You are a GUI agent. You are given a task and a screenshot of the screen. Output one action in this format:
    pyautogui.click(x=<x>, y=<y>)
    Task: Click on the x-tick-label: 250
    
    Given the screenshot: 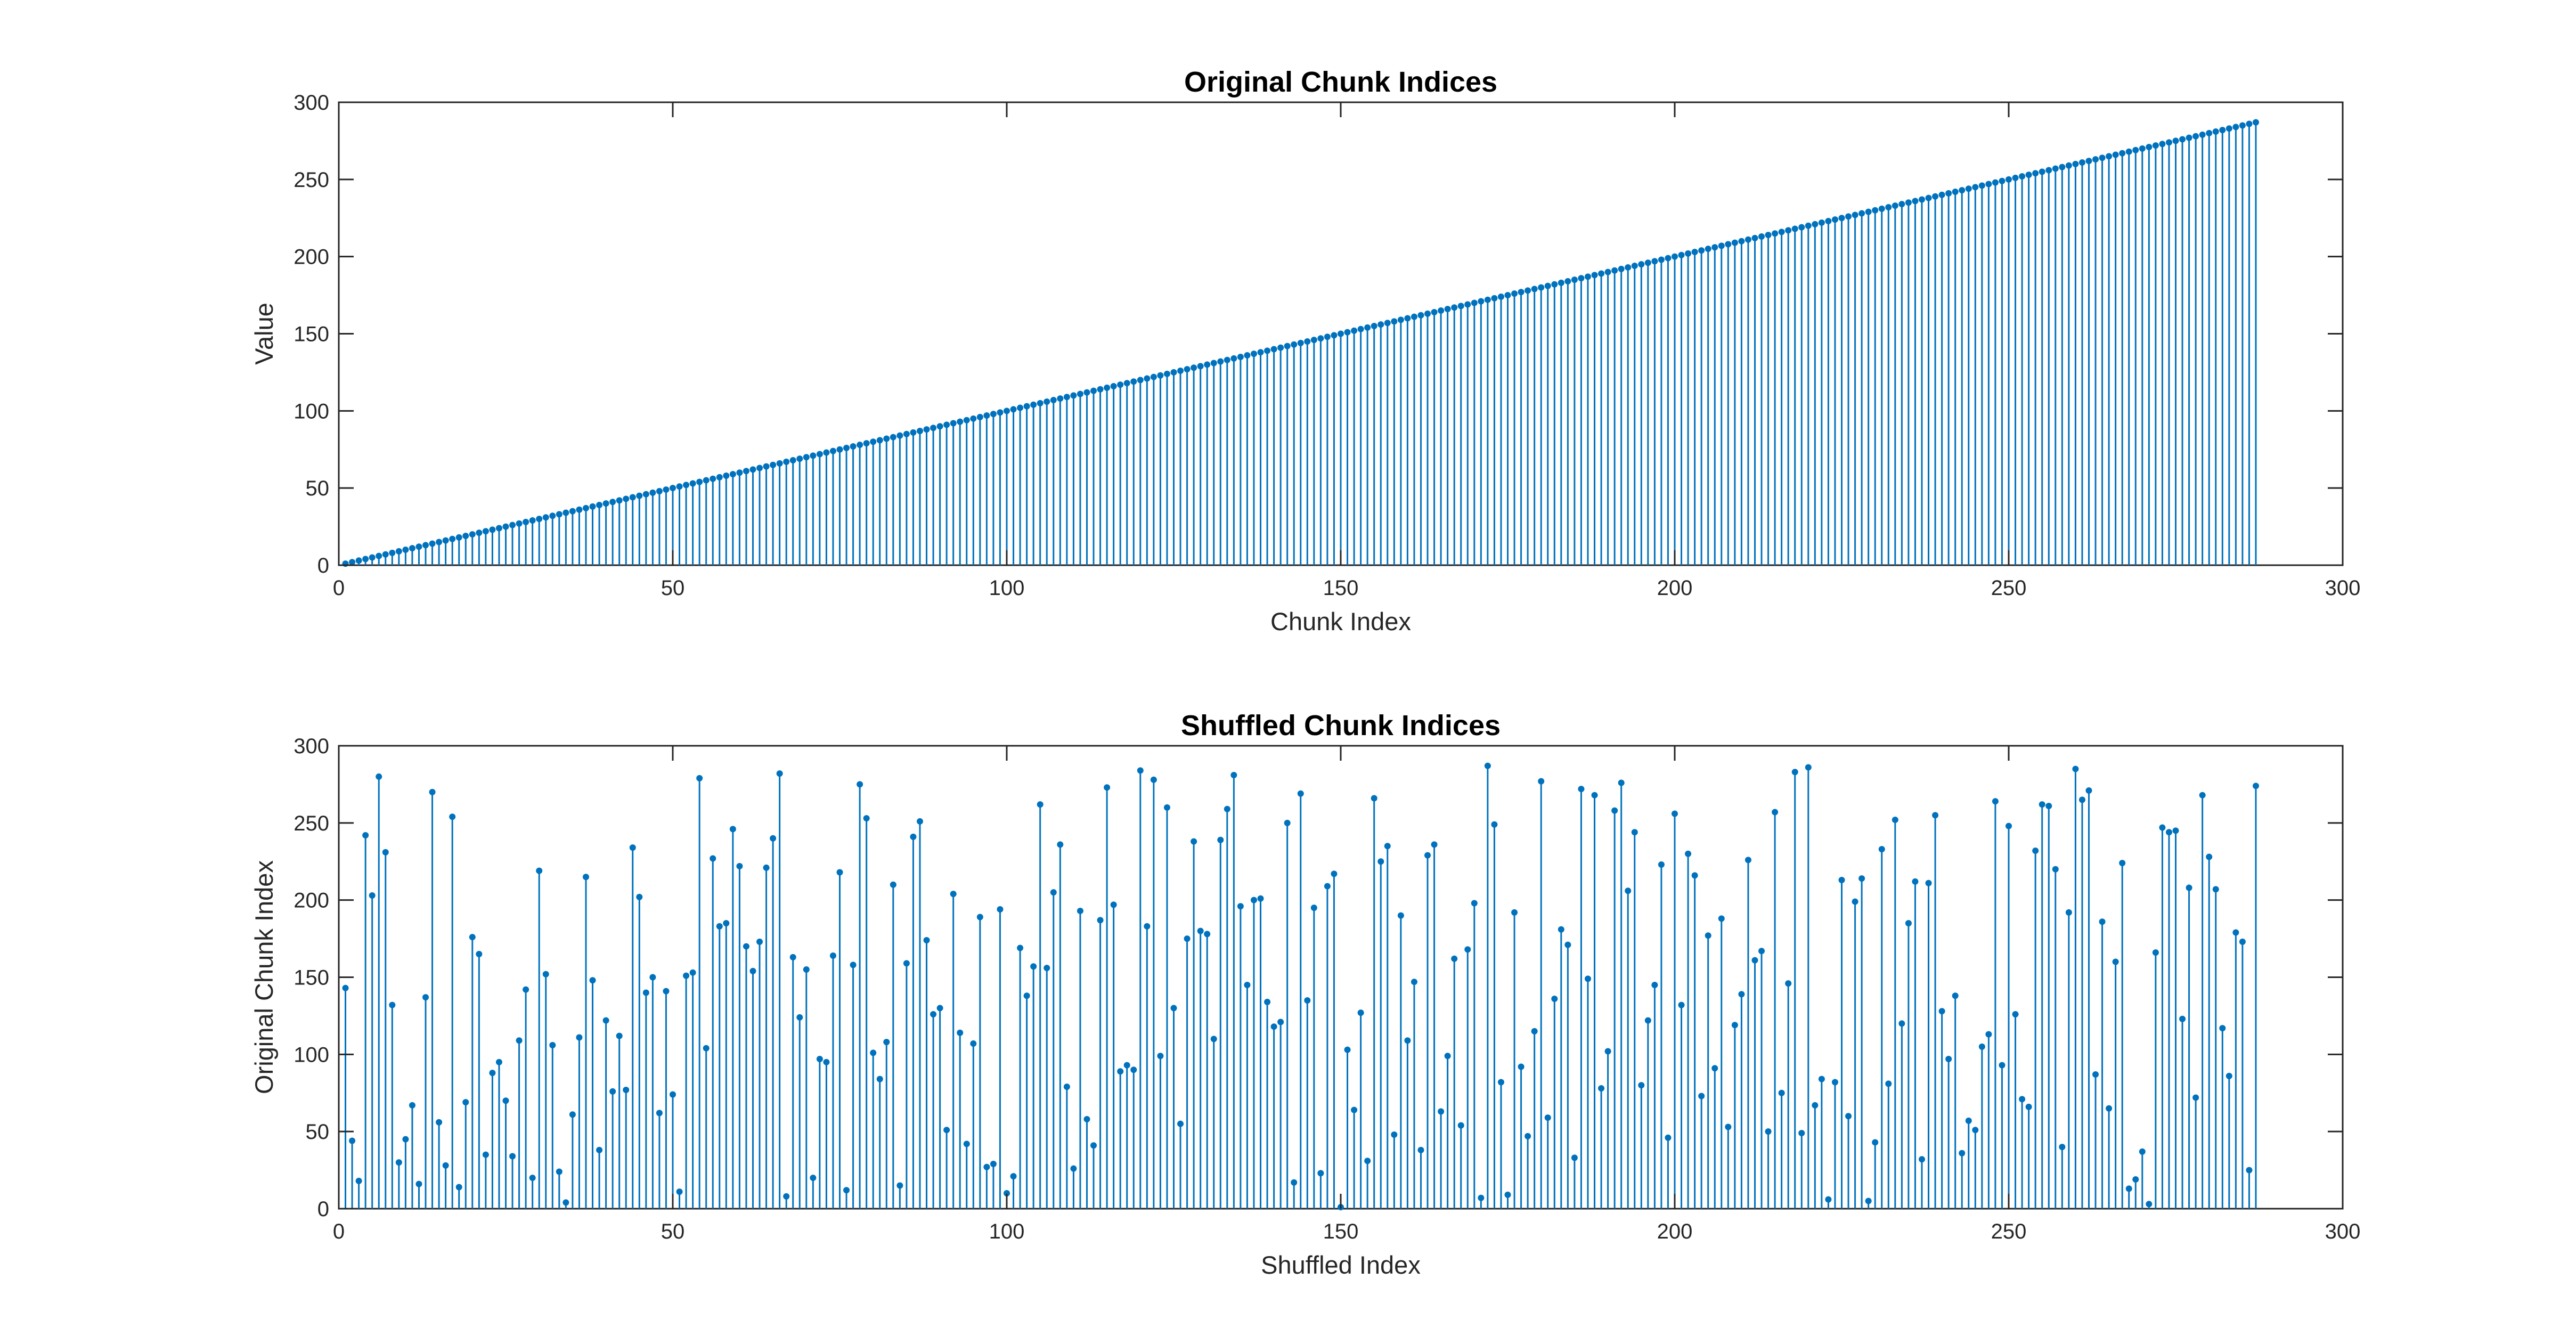 What is the action you would take?
    pyautogui.click(x=2009, y=588)
    